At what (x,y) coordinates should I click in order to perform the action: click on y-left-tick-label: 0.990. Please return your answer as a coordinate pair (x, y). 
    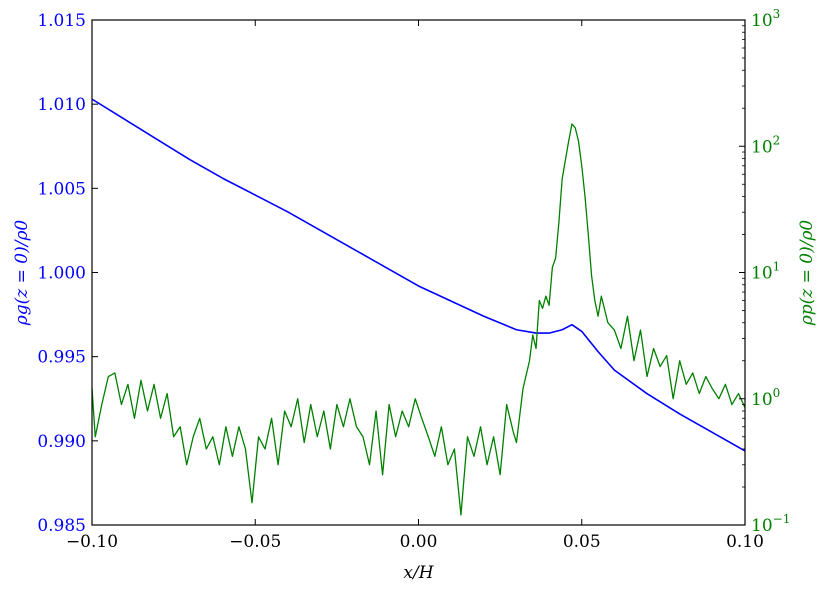
    Looking at the image, I should click on (61, 442).